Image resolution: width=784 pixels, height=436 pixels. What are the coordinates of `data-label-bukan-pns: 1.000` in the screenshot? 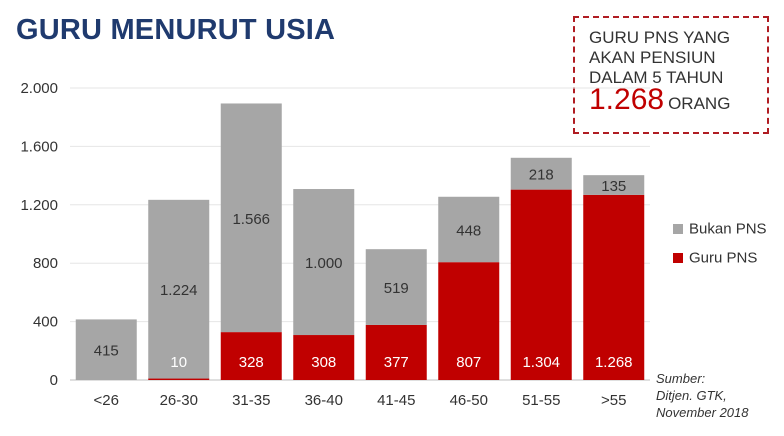 It's located at (324, 263).